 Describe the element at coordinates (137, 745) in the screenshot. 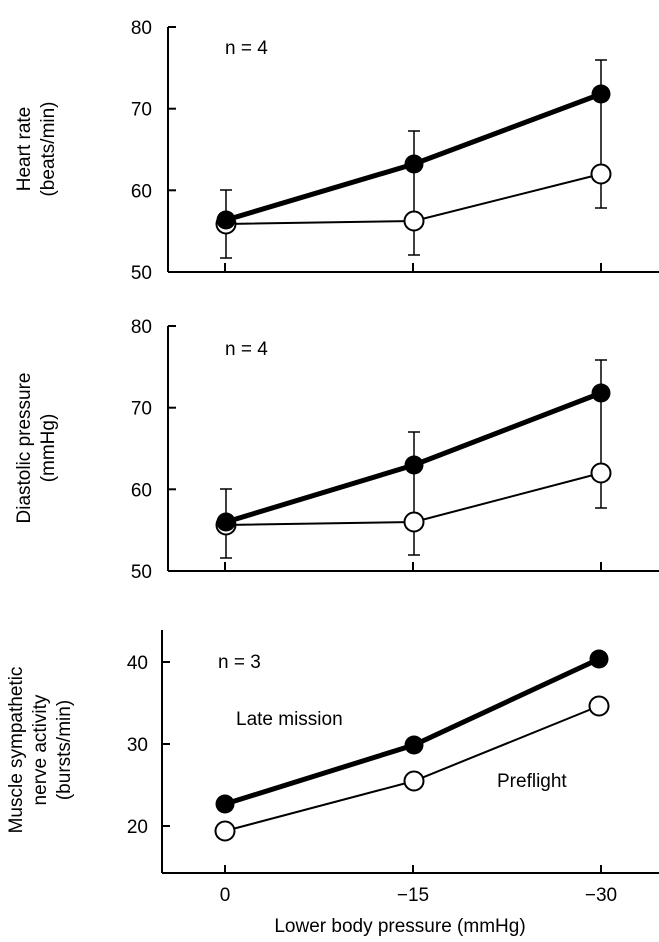

I see `y-tick-label: 30` at that location.